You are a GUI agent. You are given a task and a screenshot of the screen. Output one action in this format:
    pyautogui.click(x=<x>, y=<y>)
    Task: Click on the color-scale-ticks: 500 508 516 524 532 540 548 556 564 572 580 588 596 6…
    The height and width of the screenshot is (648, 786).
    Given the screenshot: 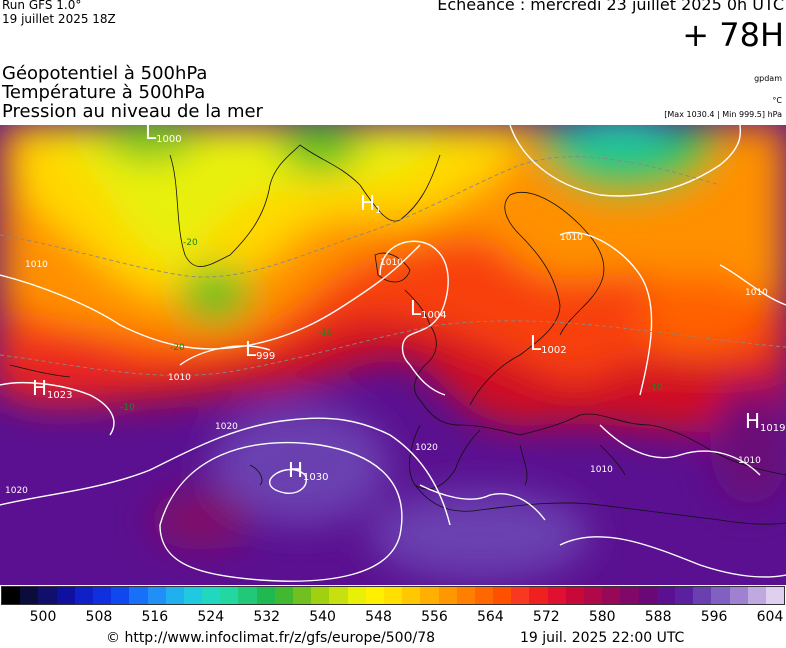 What is the action you would take?
    pyautogui.click(x=393, y=618)
    